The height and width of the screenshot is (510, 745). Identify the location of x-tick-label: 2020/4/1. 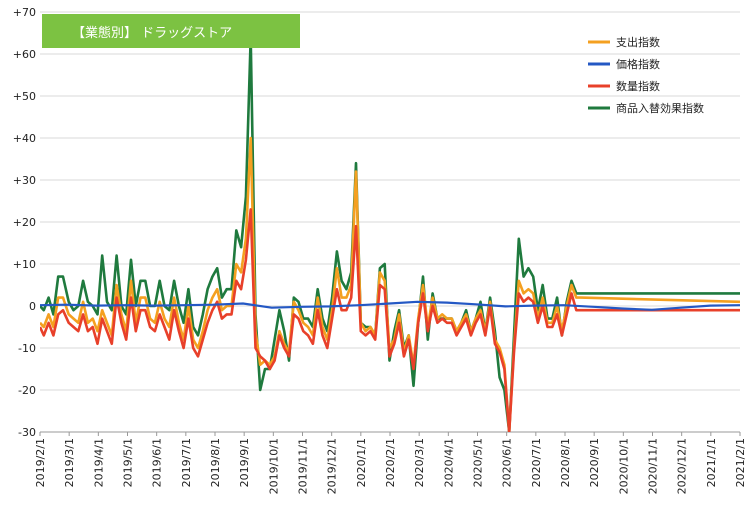
(448, 462).